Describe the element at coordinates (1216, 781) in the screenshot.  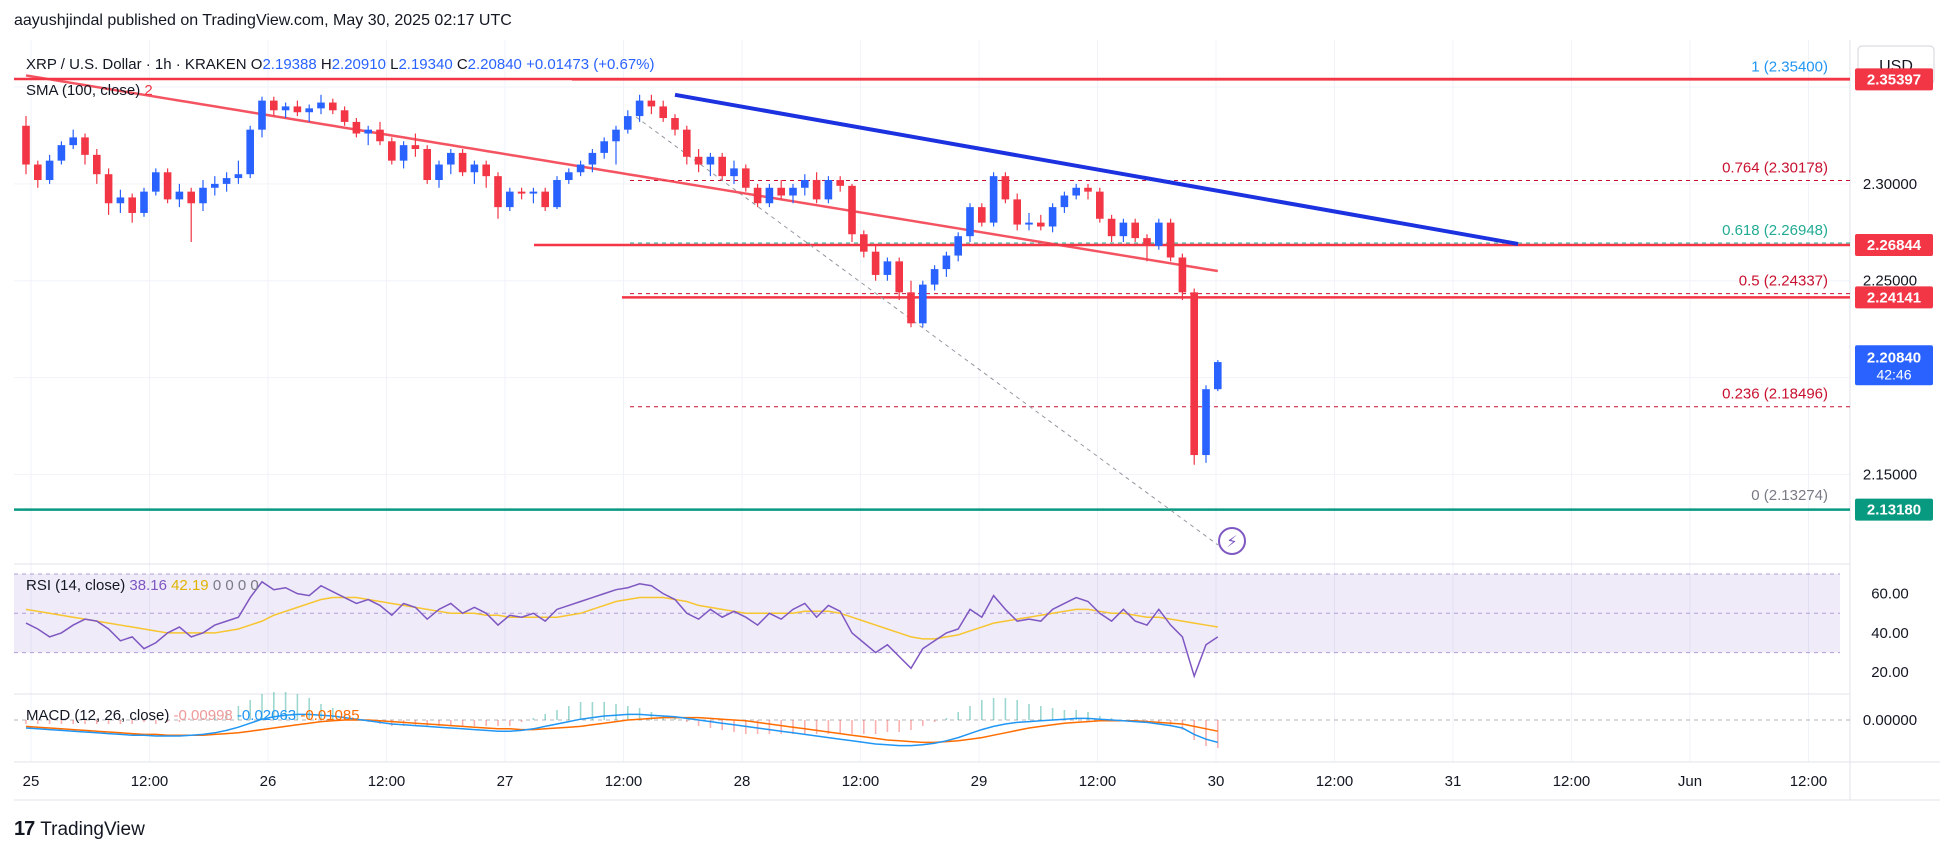
I see `time-tick-label: 30` at that location.